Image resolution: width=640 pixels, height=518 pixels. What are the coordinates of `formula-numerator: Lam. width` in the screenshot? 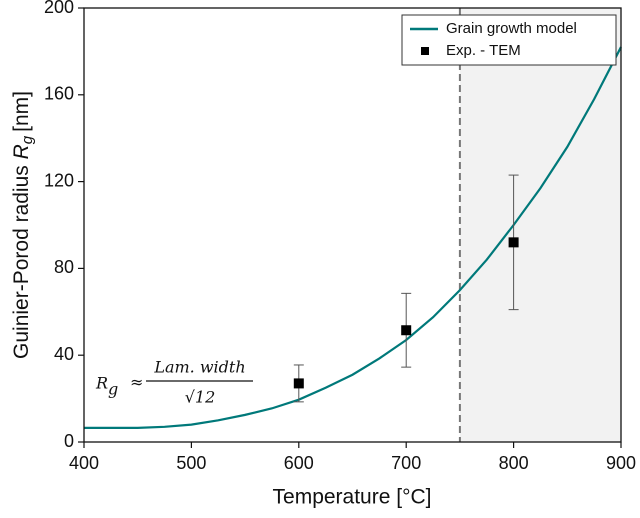 It's located at (199, 367).